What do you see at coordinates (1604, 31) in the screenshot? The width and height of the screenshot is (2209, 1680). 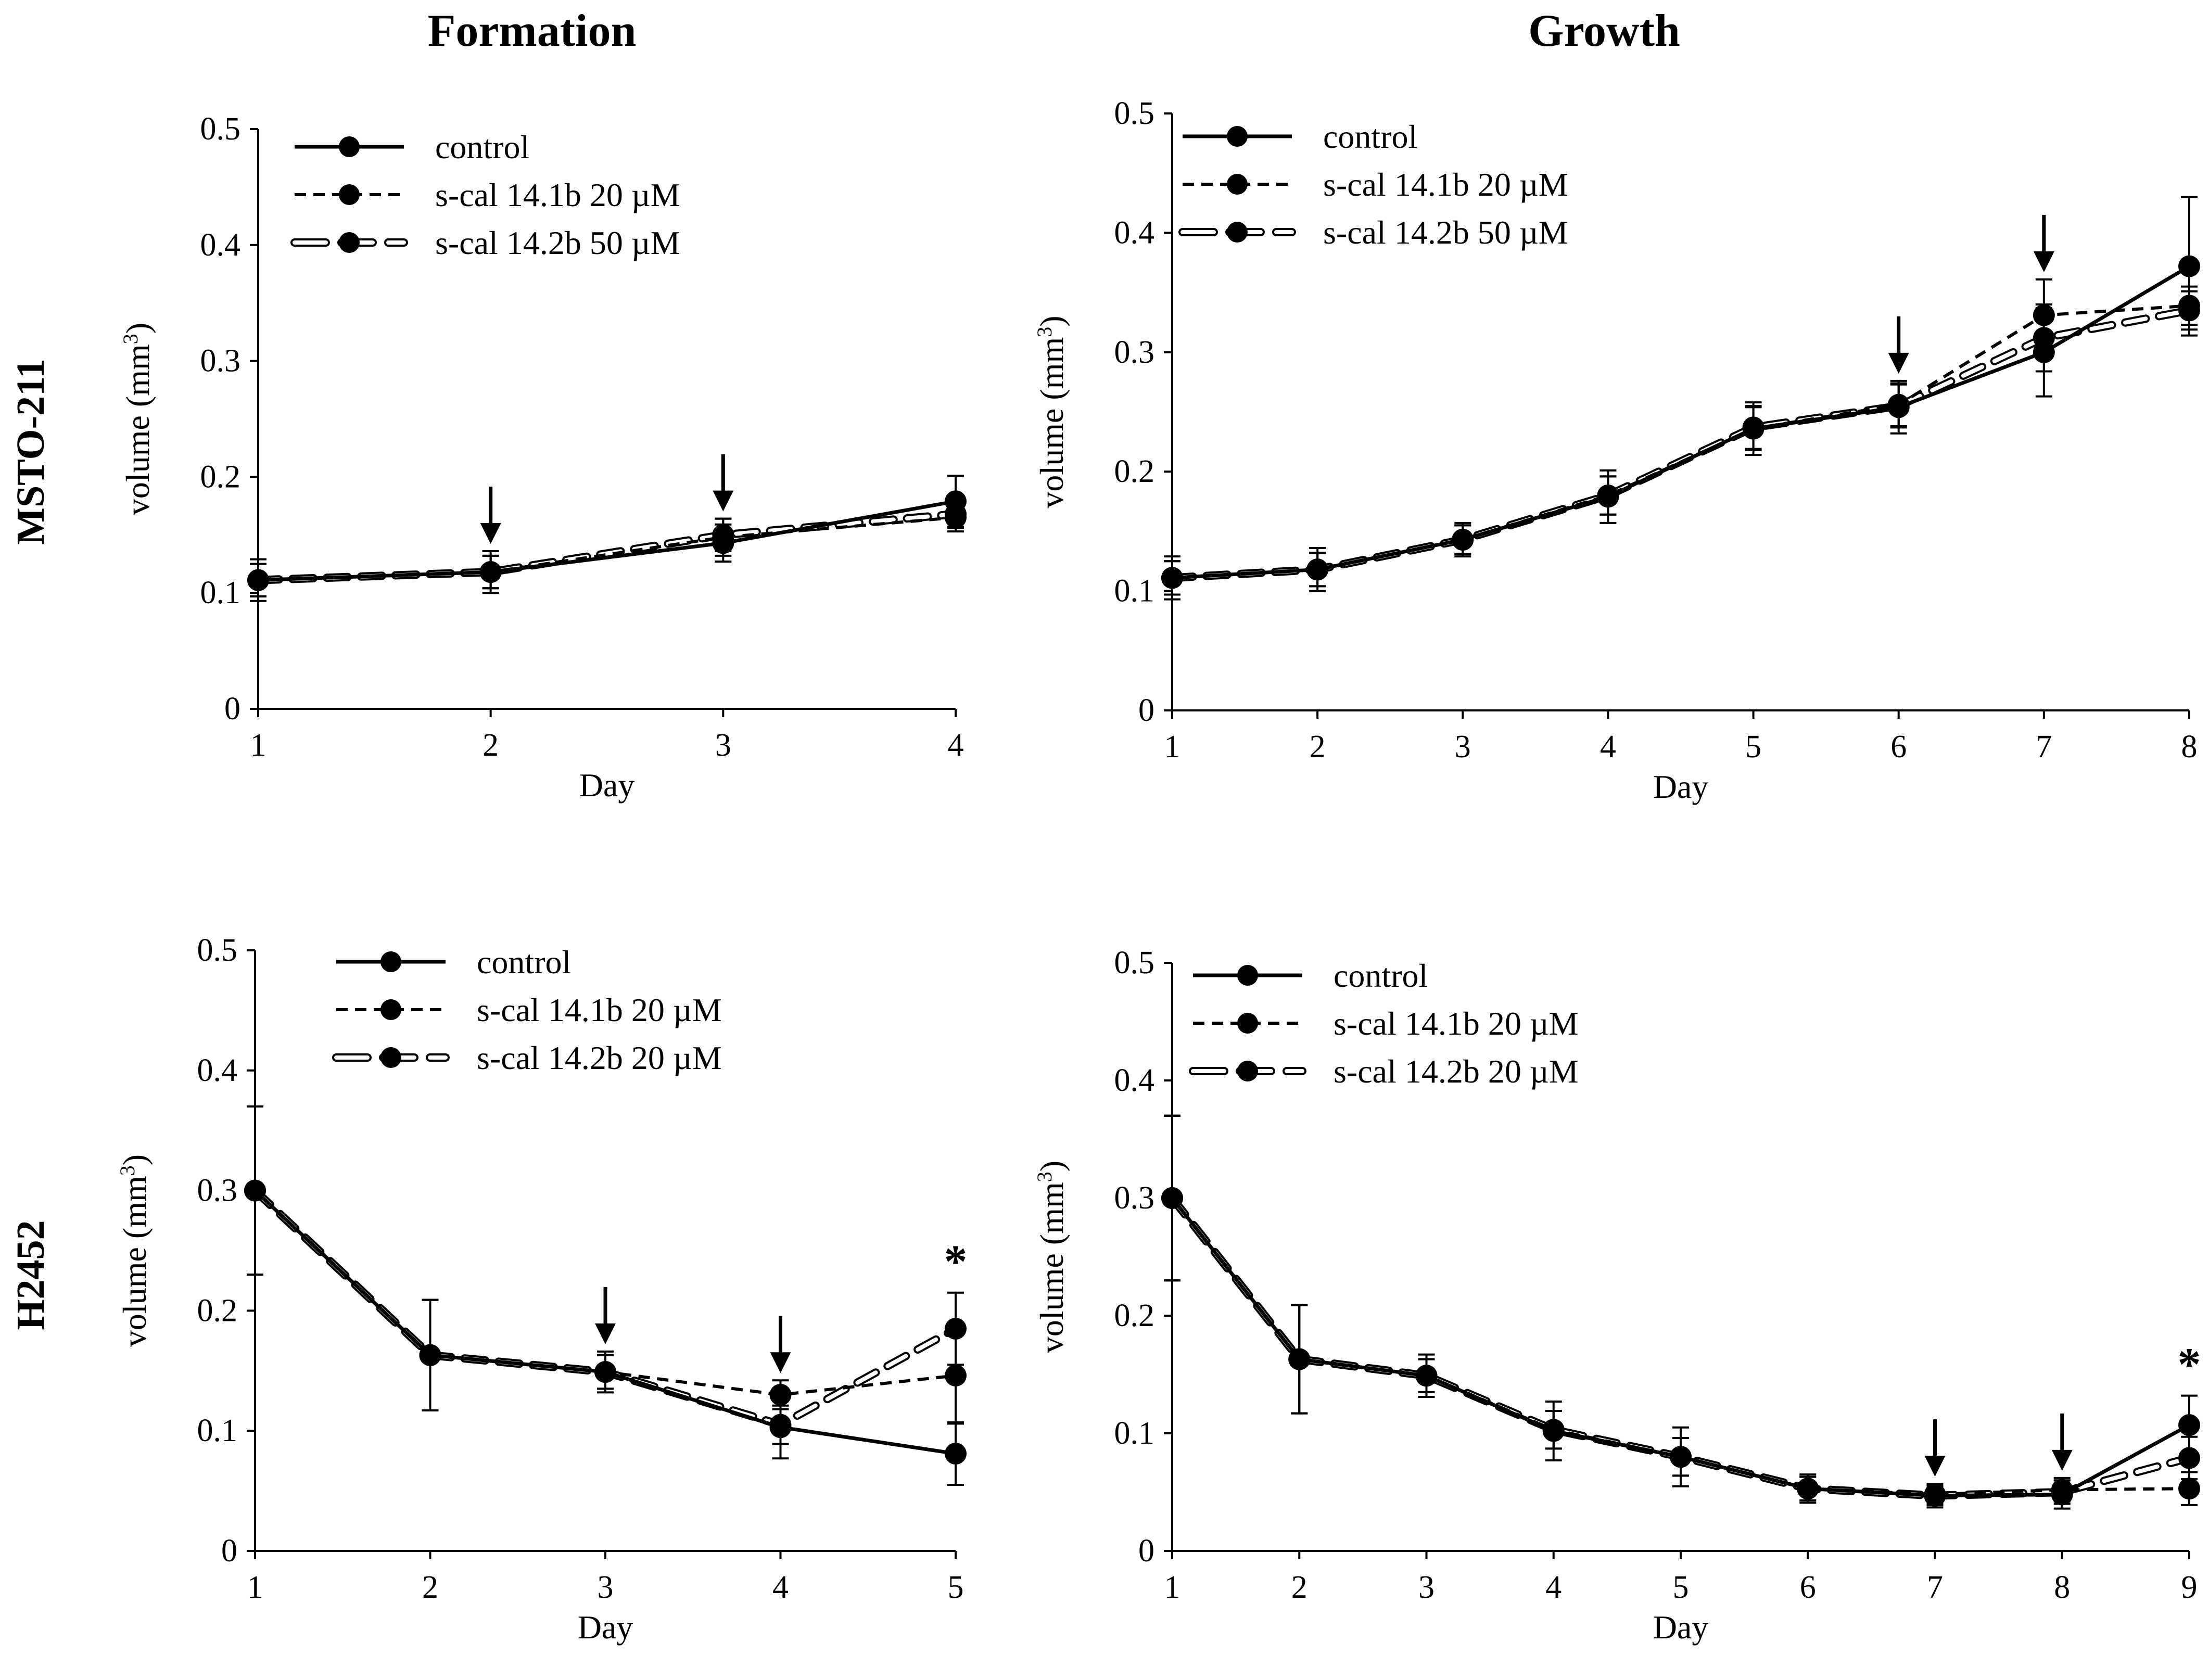 I see `column-title-growth: Growth` at bounding box center [1604, 31].